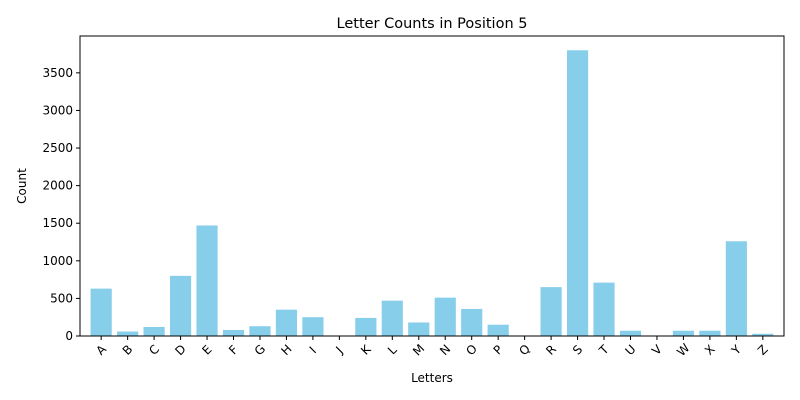  What do you see at coordinates (472, 322) in the screenshot?
I see `bar-o` at bounding box center [472, 322].